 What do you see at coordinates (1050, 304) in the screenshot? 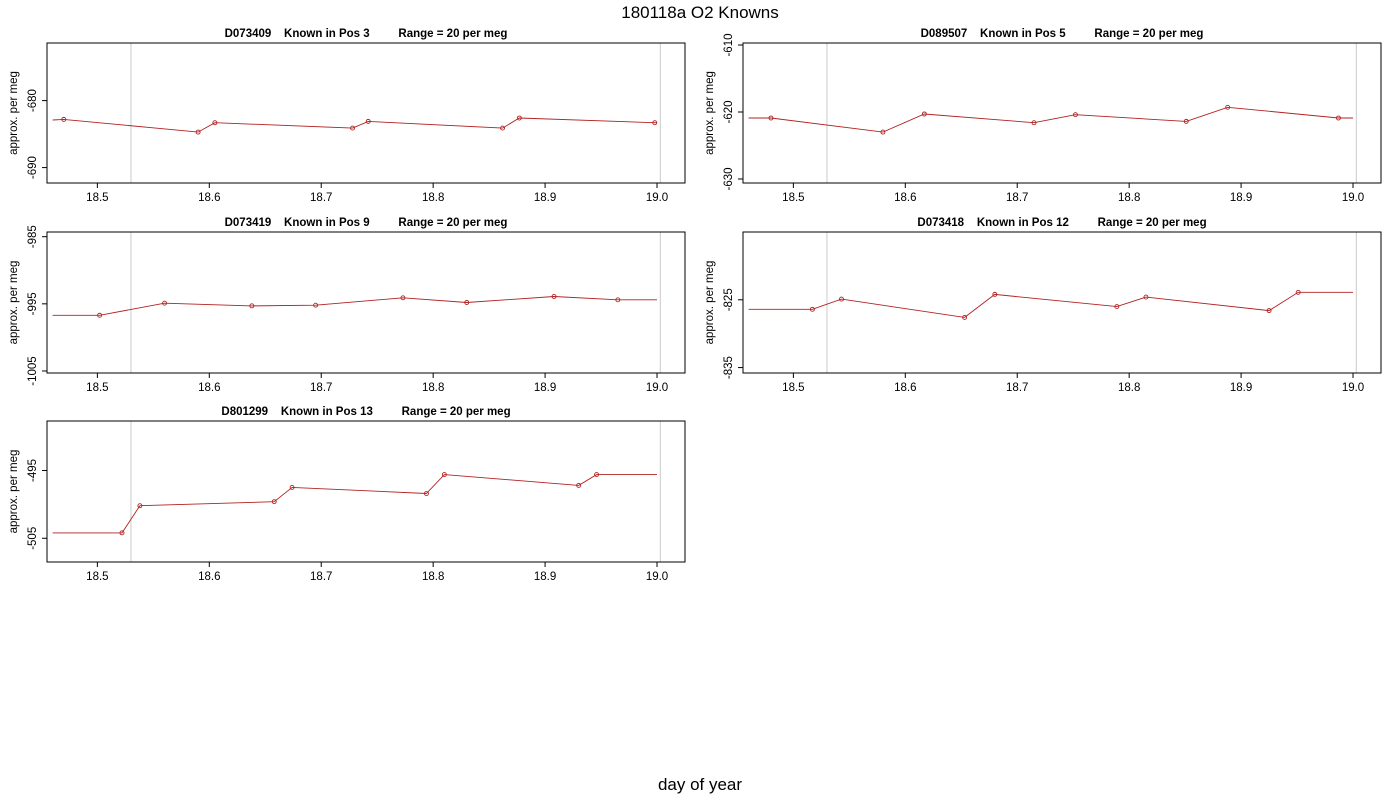
I see `panel-4-series-line` at bounding box center [1050, 304].